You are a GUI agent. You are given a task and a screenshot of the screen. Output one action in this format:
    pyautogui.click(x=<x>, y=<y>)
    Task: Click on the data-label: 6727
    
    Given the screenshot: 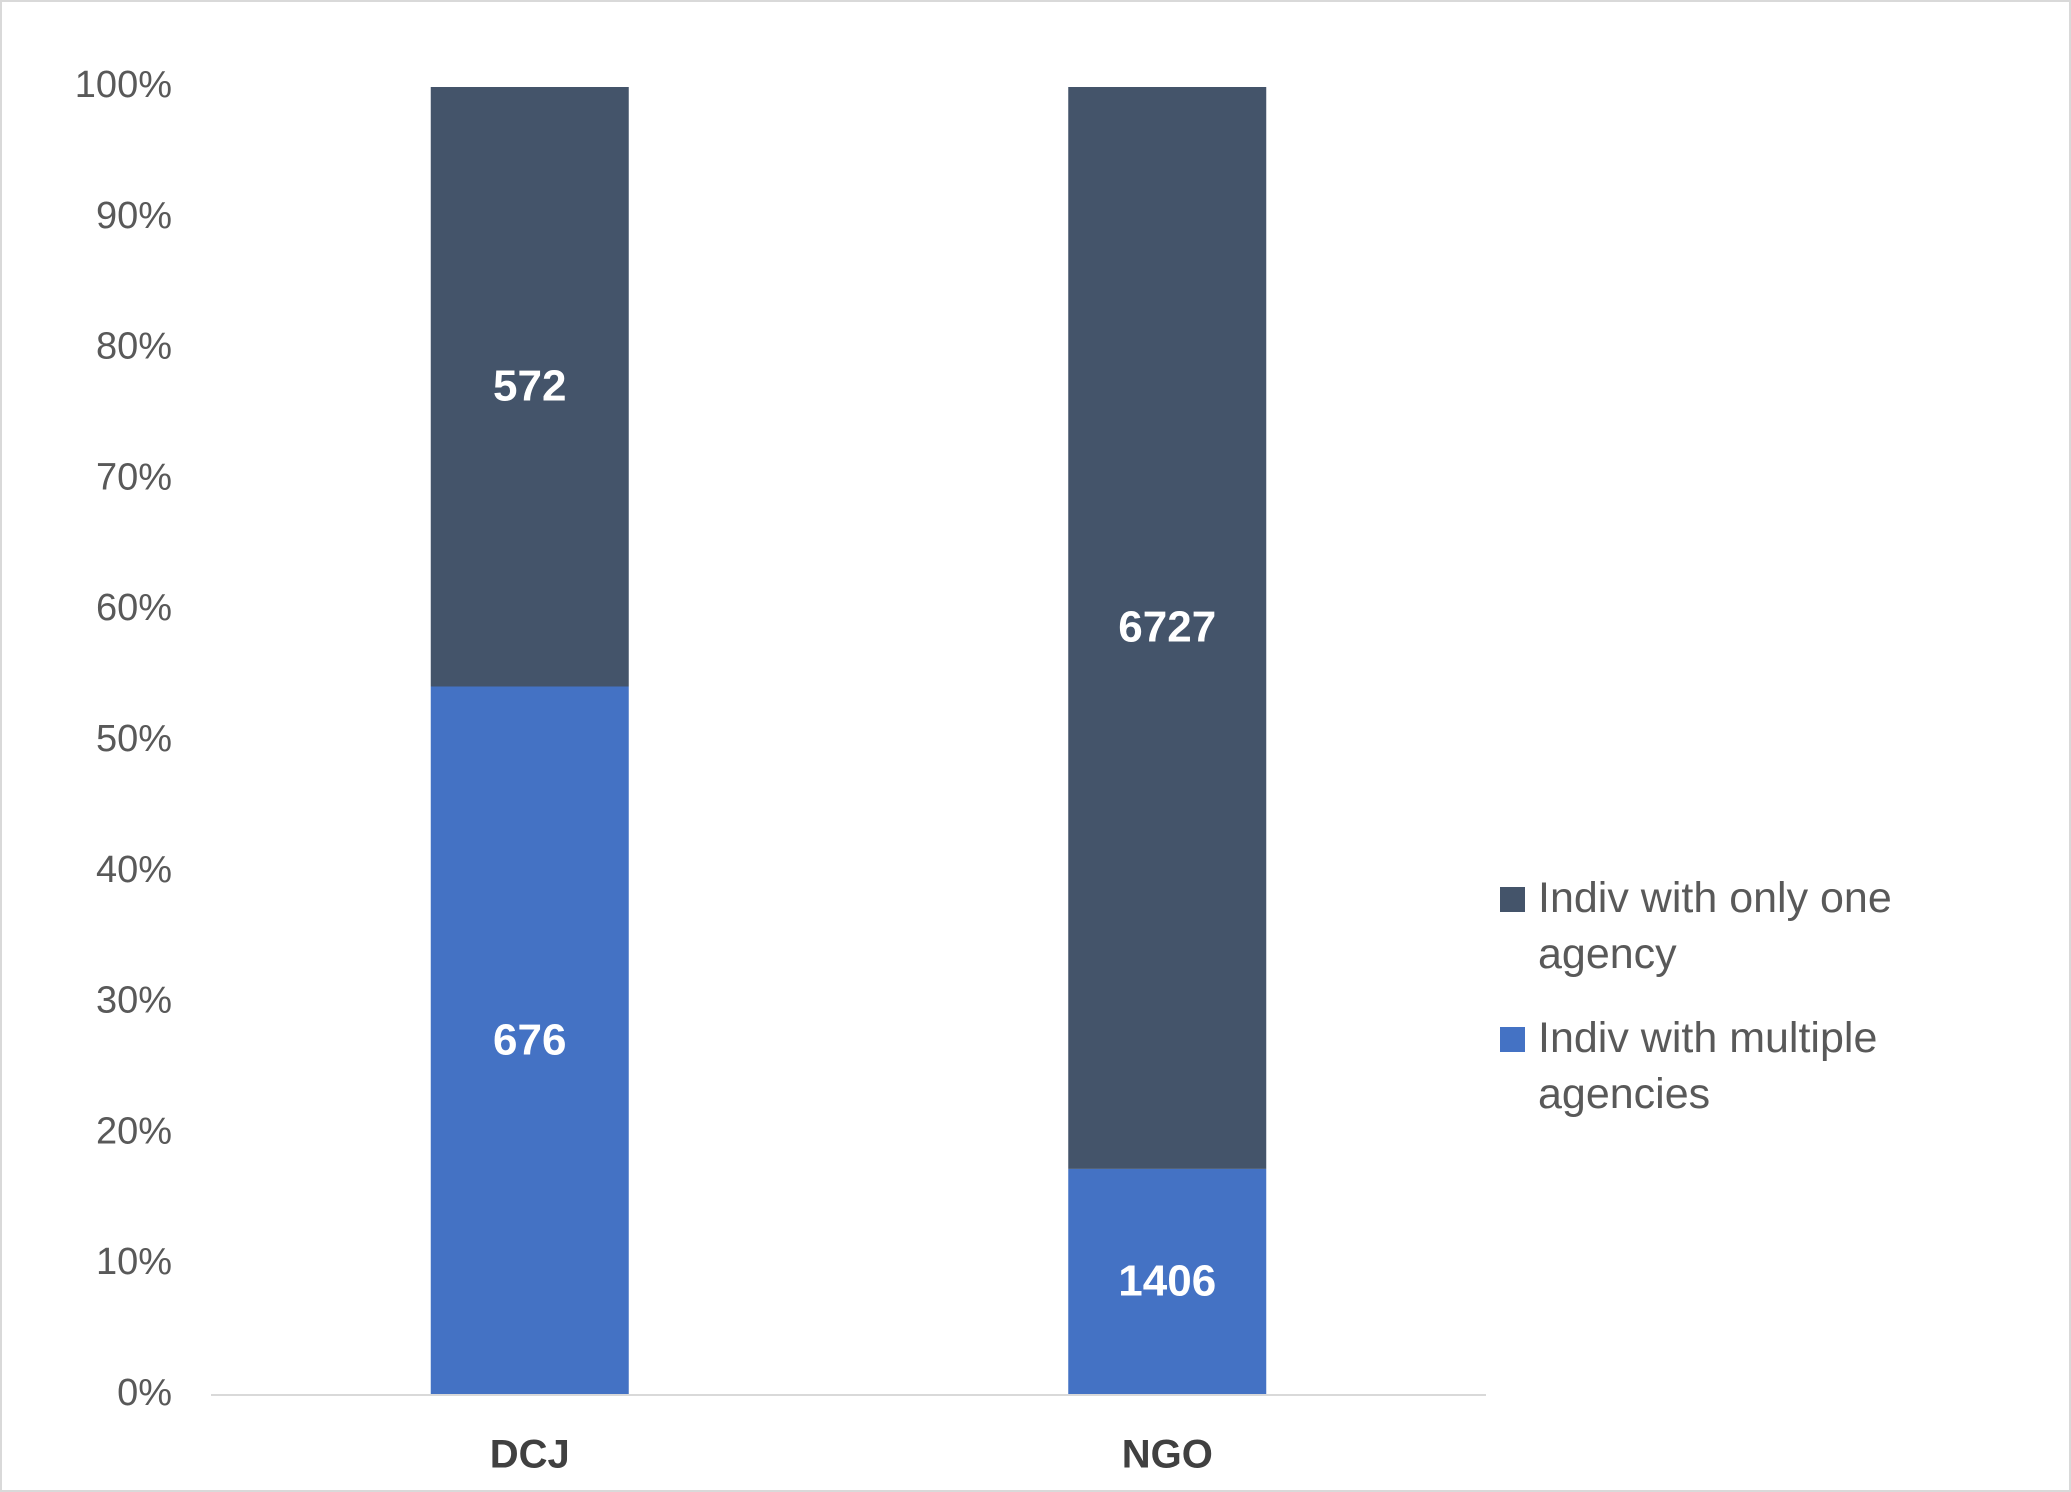 What is the action you would take?
    pyautogui.click(x=1167, y=627)
    